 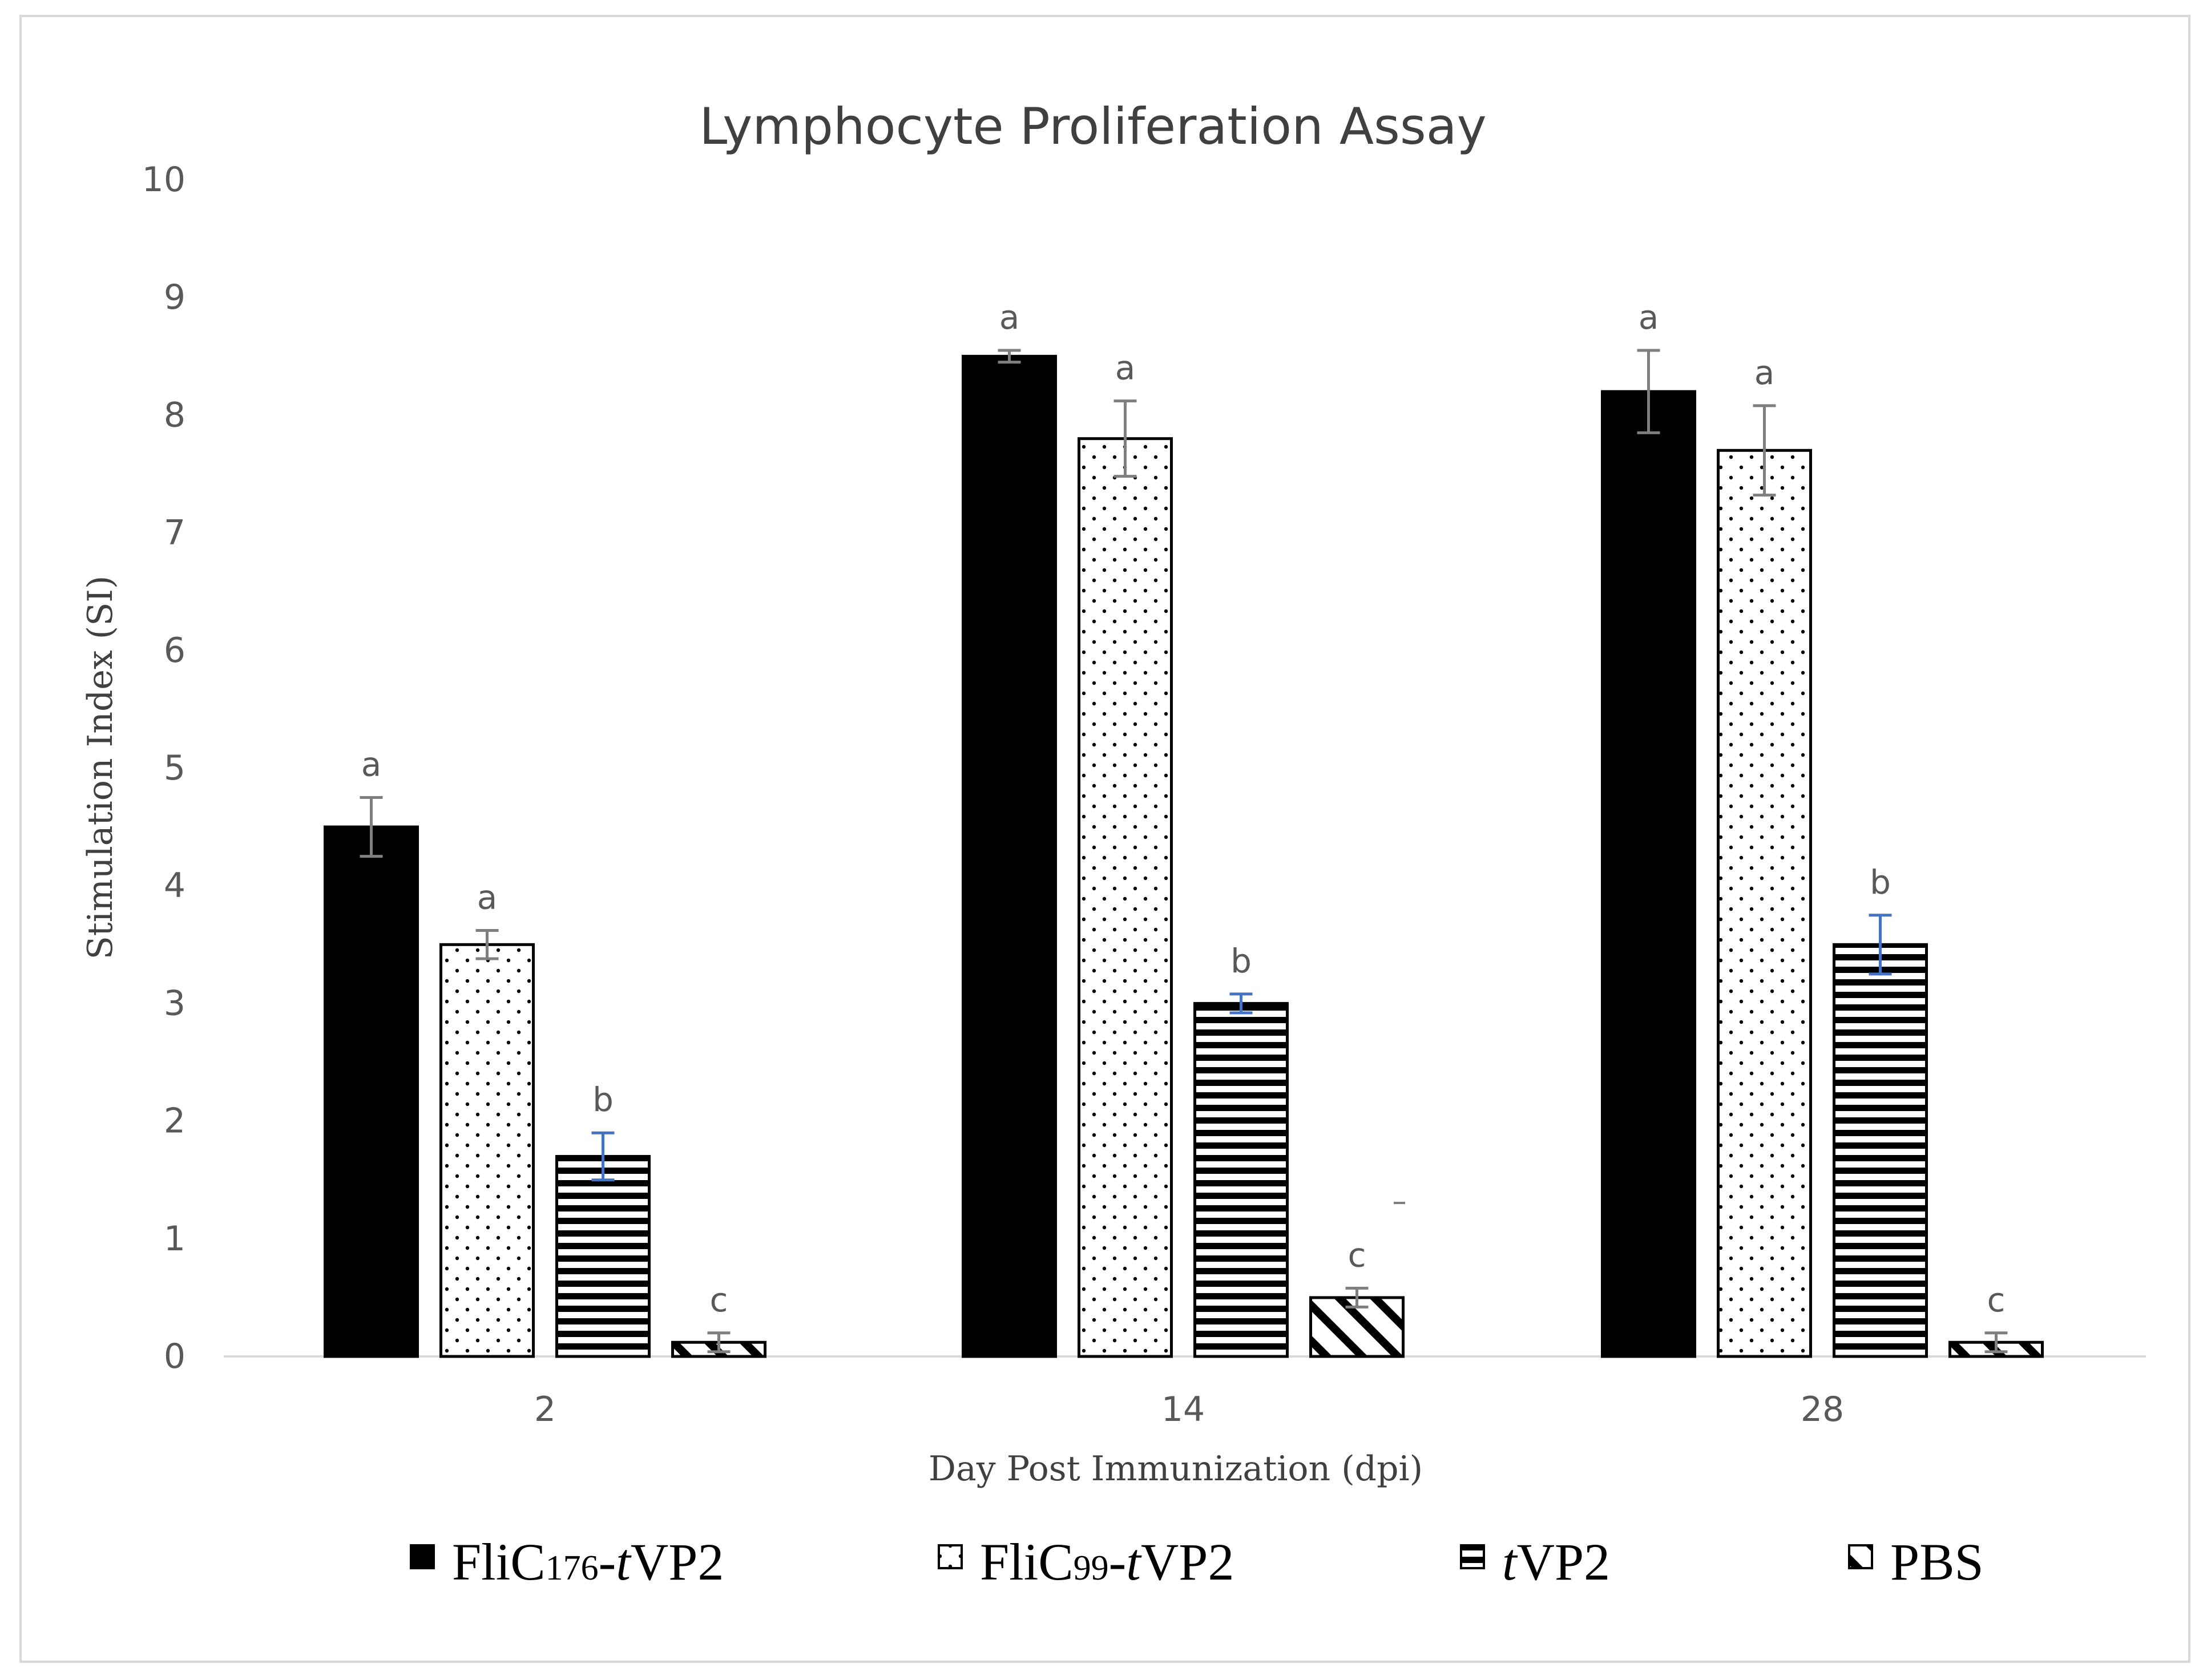 I want to click on legend-label: PBS, so click(x=1937, y=1562).